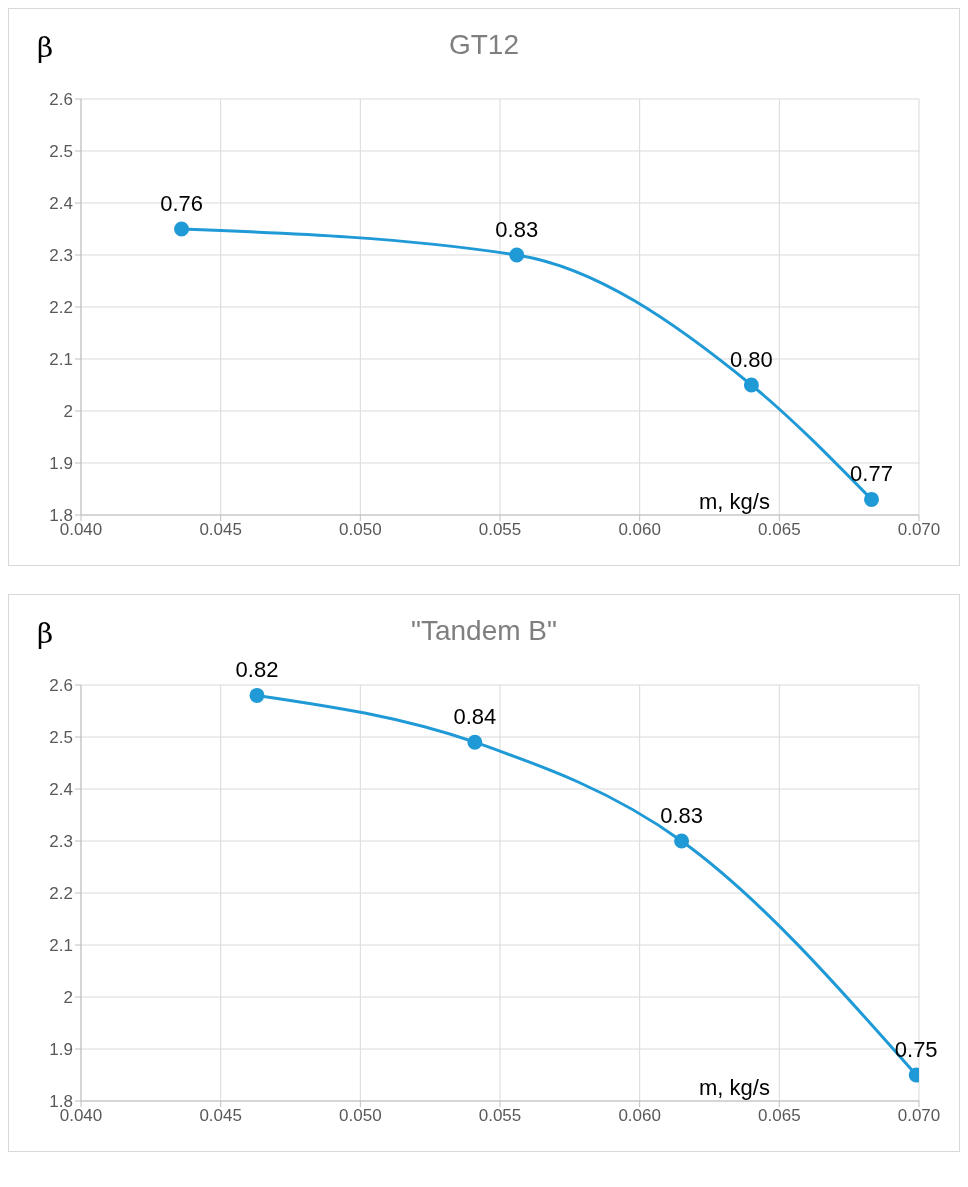 The image size is (968, 1187). What do you see at coordinates (484, 44) in the screenshot?
I see `chart-title: GT12` at bounding box center [484, 44].